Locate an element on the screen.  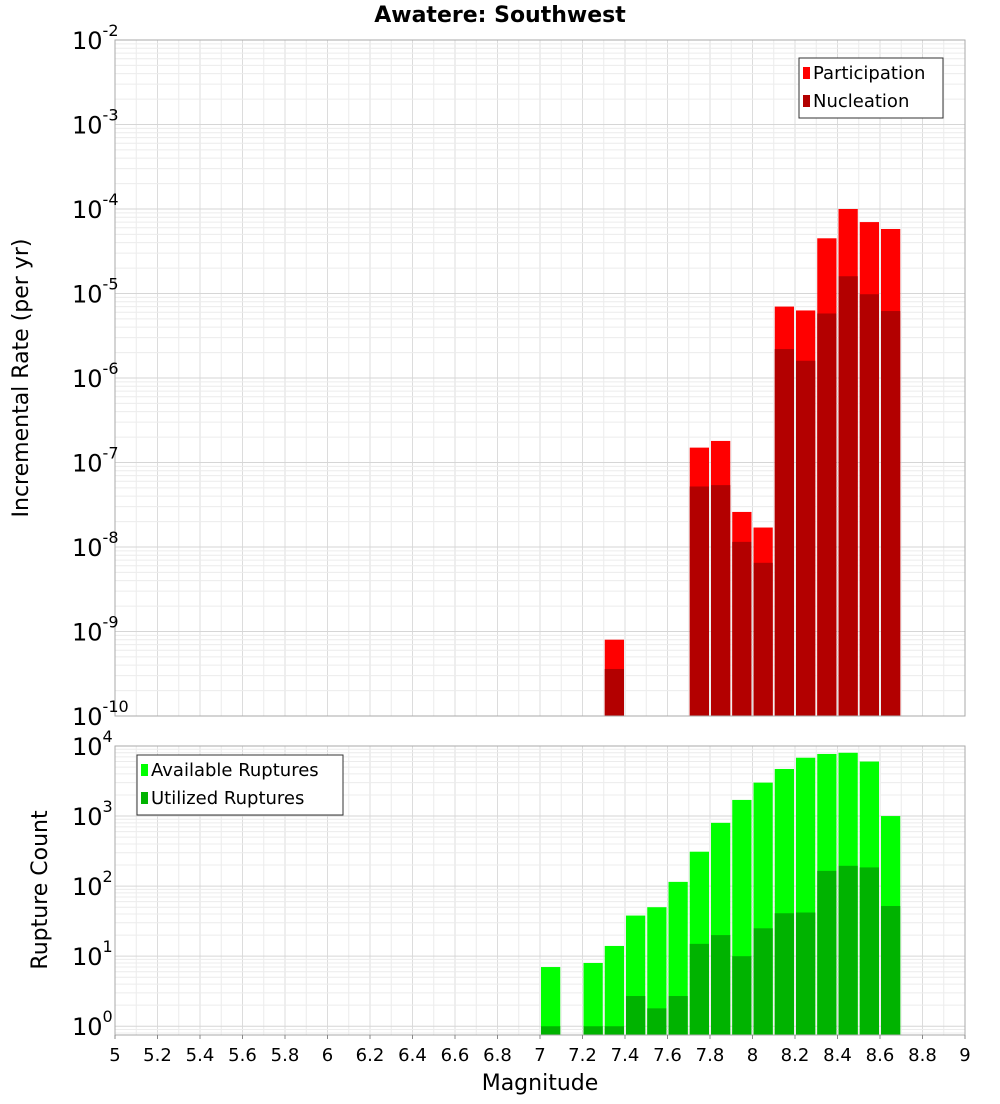
y-tick-label: 10² is located at coordinates (92, 884).